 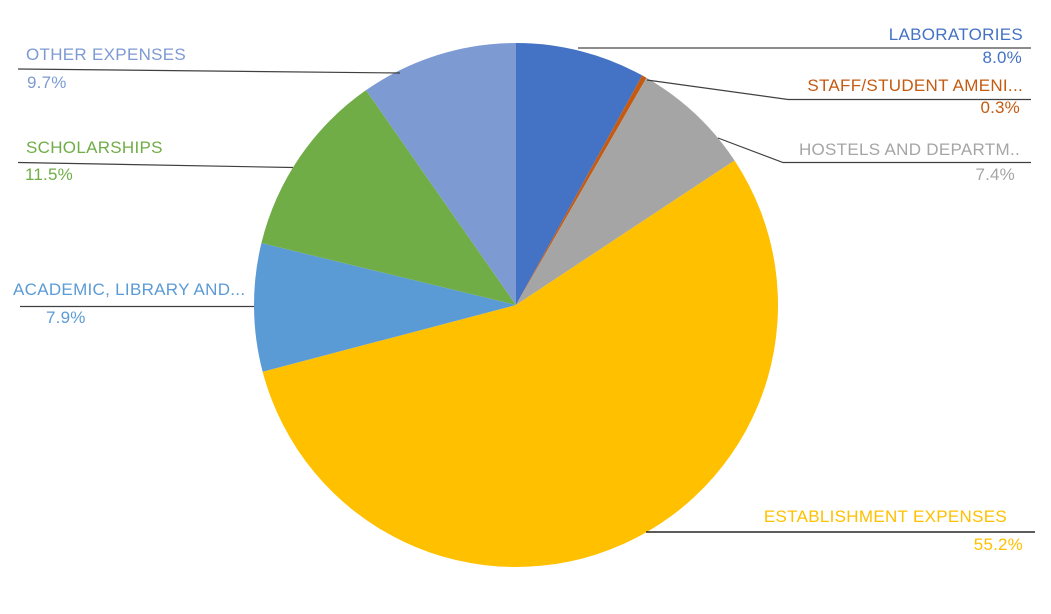 I want to click on pie-slice-scholarships, so click(x=388, y=197).